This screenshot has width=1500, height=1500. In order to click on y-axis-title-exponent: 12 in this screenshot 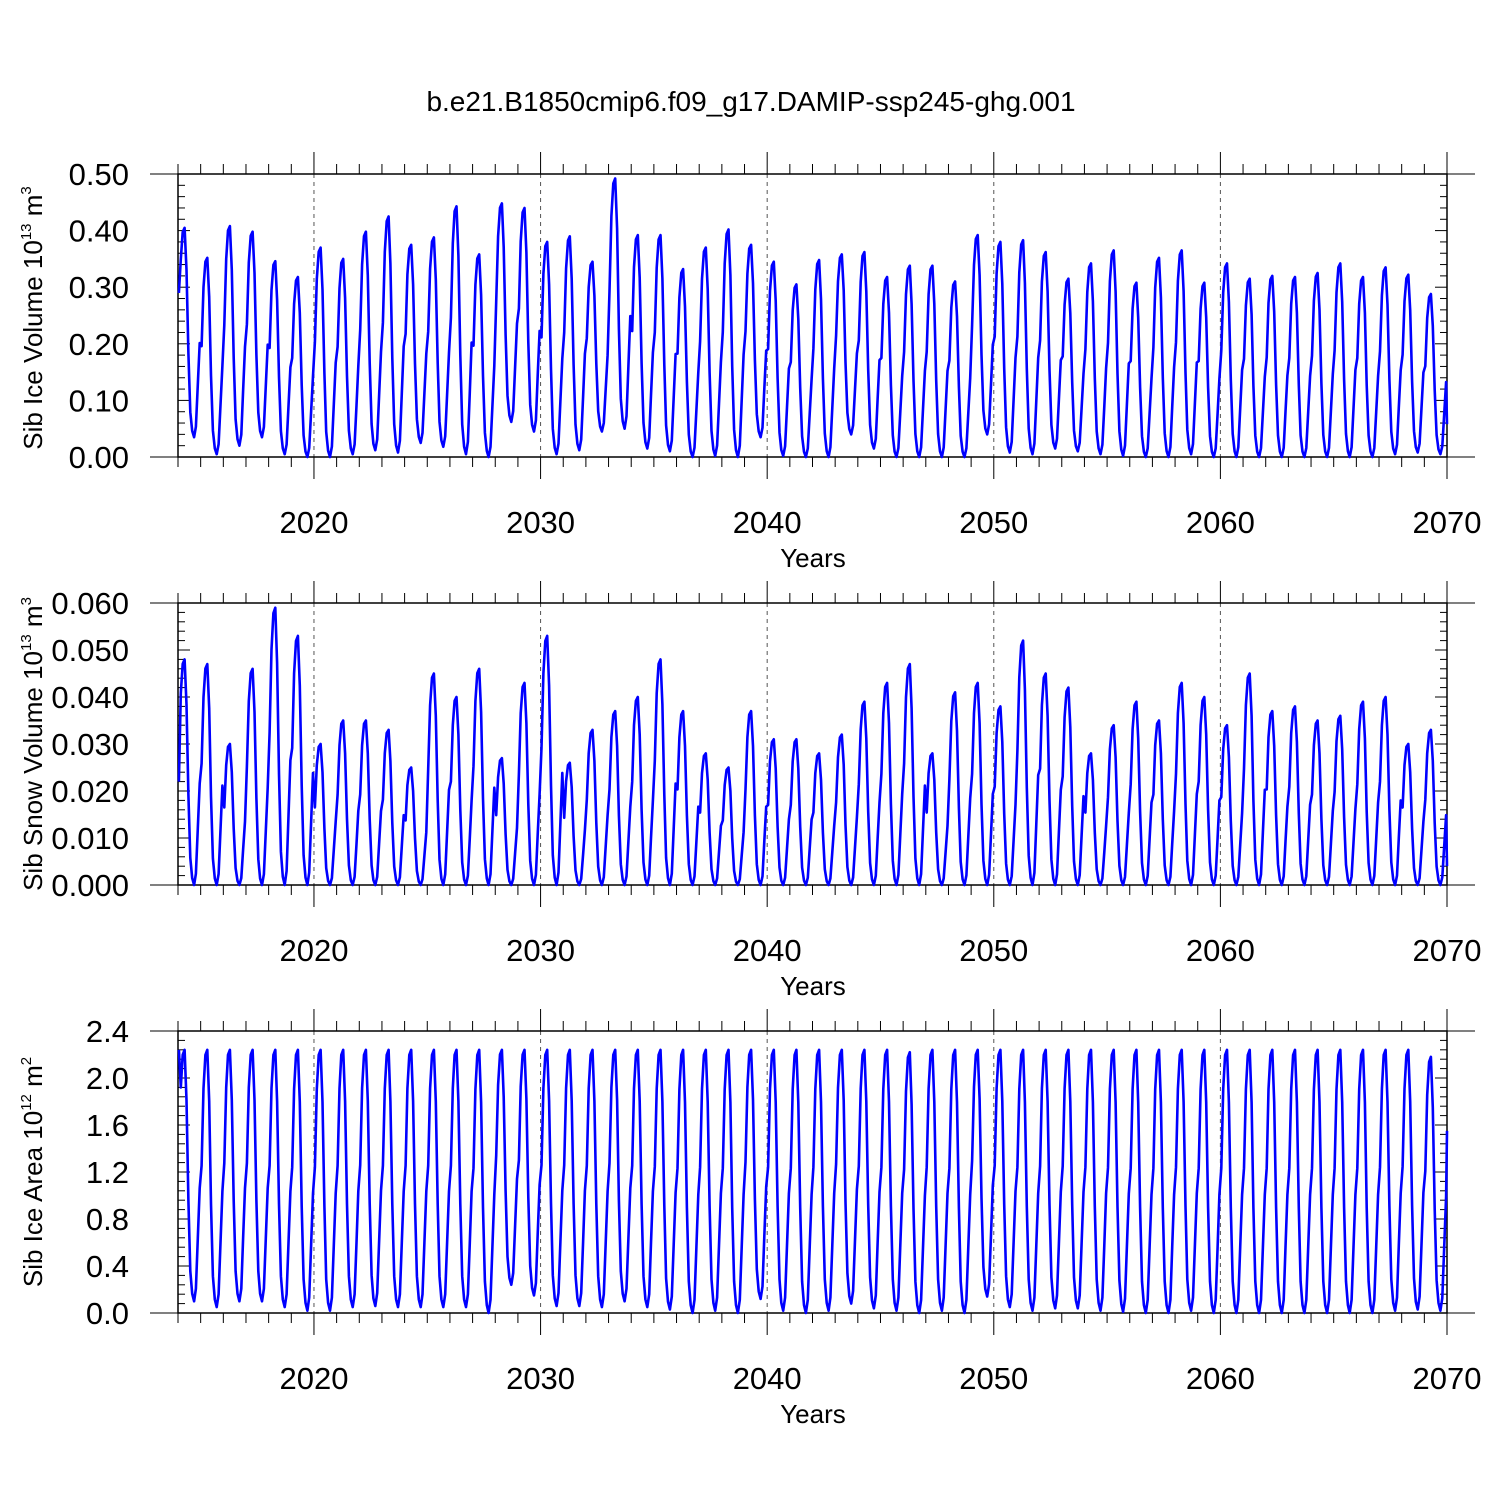, I will do `click(26, 1102)`.